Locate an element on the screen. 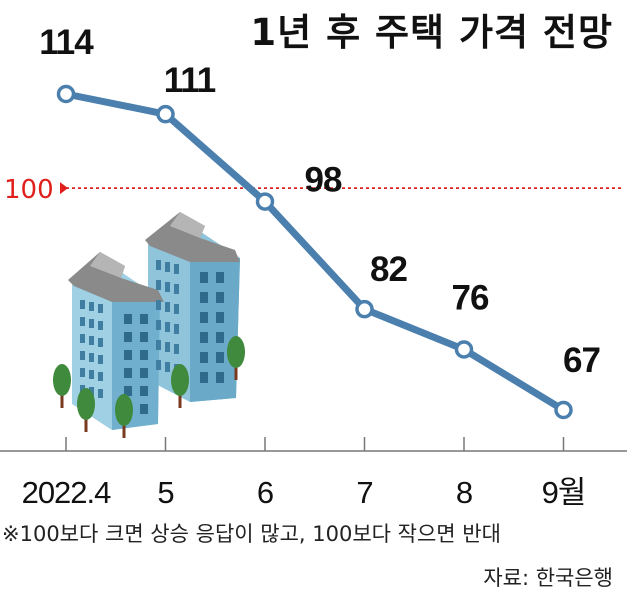  source-label: 자료: 한국은행 is located at coordinates (548, 578).